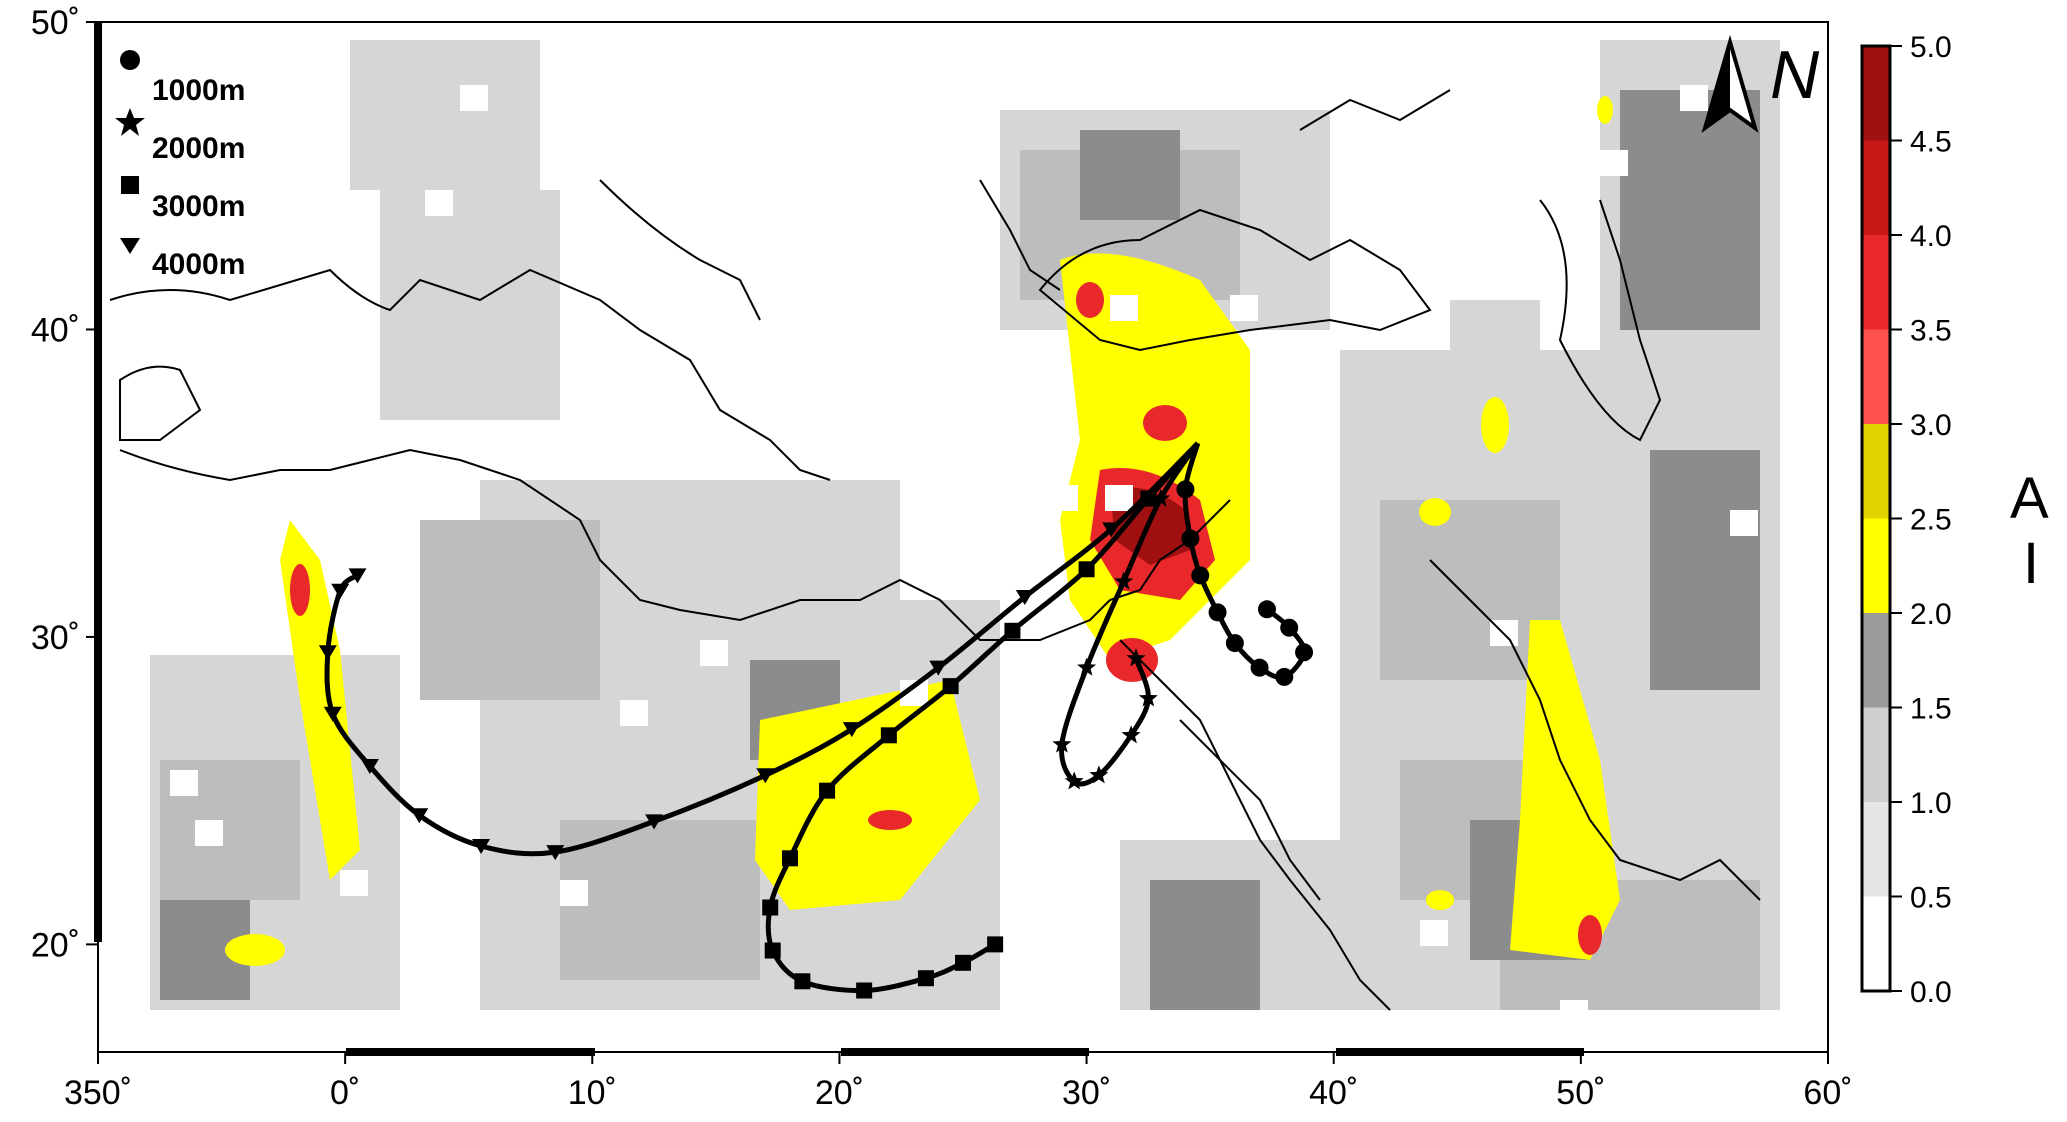 The width and height of the screenshot is (2067, 1122). I want to click on north-label: N, so click(1795, 75).